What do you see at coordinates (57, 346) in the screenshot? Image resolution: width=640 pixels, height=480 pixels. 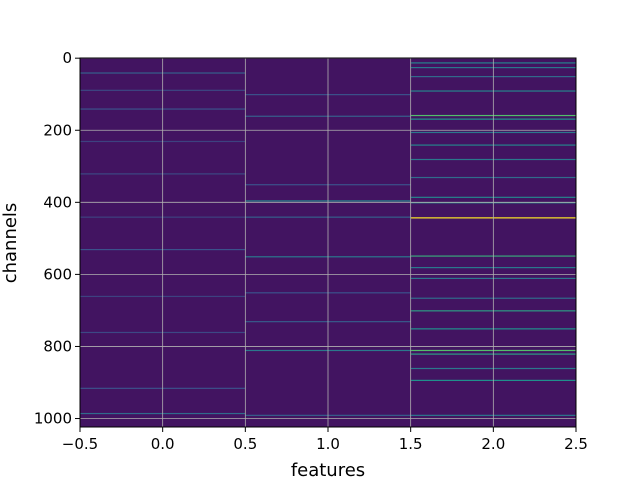 I see `y-tick-label: 800` at bounding box center [57, 346].